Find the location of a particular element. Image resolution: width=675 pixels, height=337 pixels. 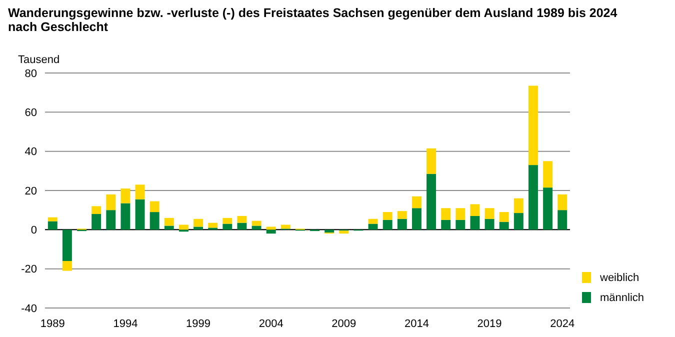

y-tick-label: 60 is located at coordinates (30, 113).